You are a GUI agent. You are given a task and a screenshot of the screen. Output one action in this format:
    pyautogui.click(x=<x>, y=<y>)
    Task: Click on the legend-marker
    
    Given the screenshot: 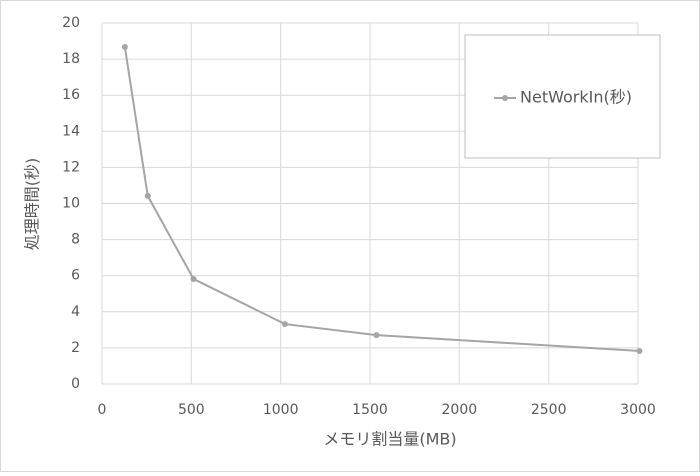 What is the action you would take?
    pyautogui.click(x=505, y=98)
    